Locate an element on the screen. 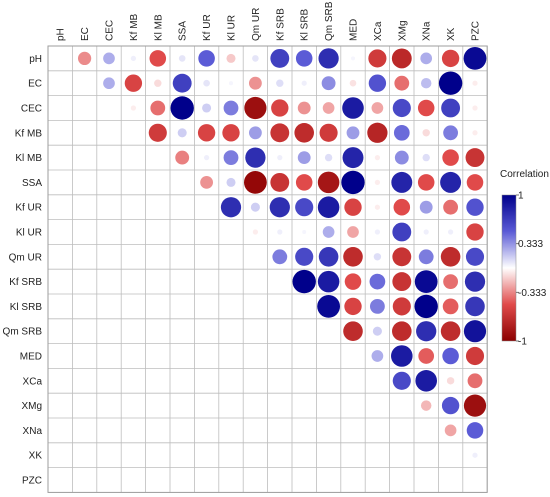 Image resolution: width=550 pixels, height=497 pixels. row-label: Kf MB is located at coordinates (29, 133).